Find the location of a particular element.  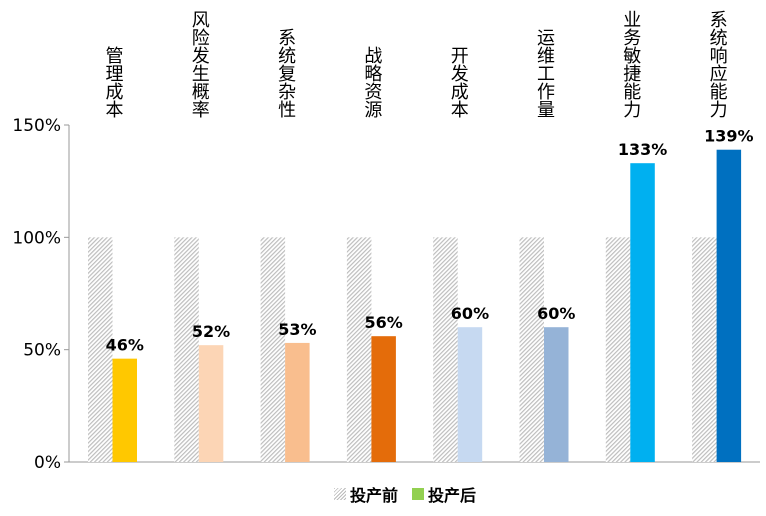

category-label: 运维工作量 is located at coordinates (544, 73).